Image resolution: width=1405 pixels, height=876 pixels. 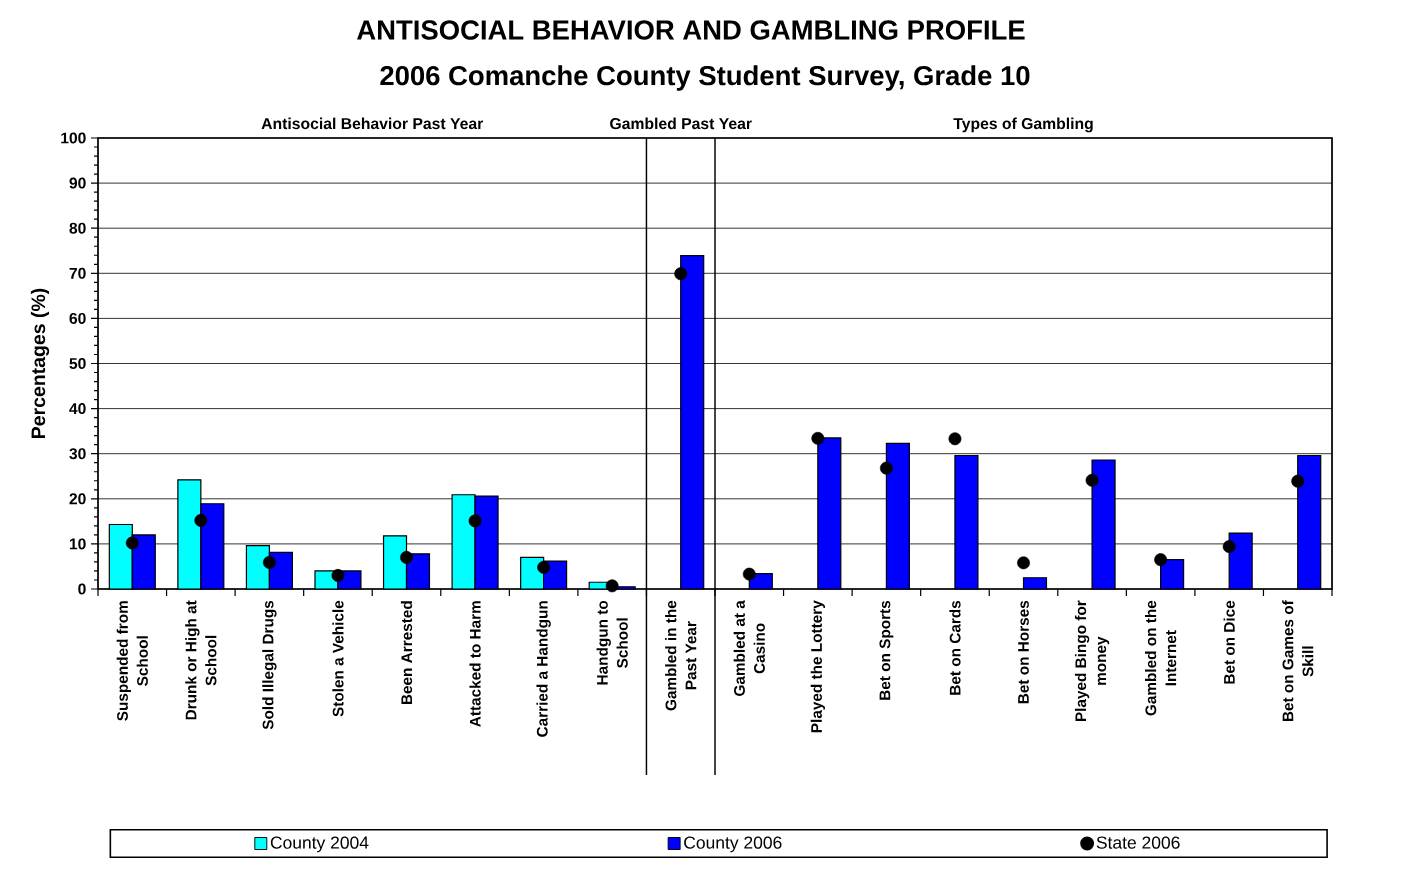 What do you see at coordinates (132, 661) in the screenshot?
I see `x-tick-label: Suspended from School` at bounding box center [132, 661].